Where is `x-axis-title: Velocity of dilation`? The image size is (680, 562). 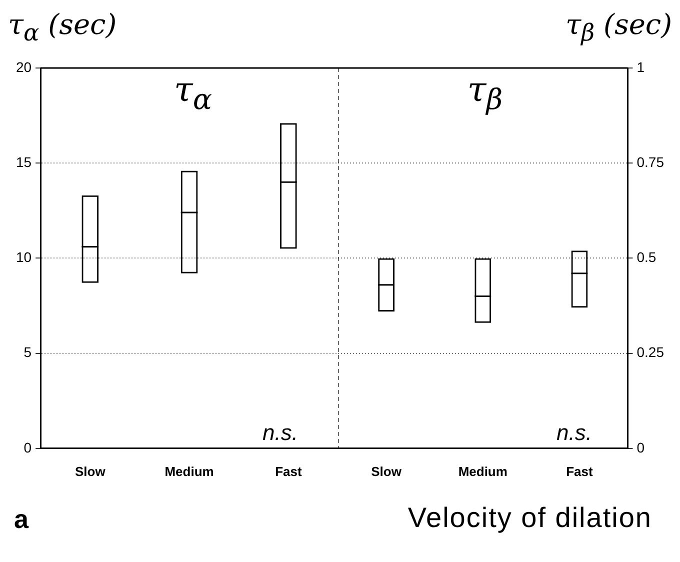 x-axis-title: Velocity of dilation is located at coordinates (530, 518).